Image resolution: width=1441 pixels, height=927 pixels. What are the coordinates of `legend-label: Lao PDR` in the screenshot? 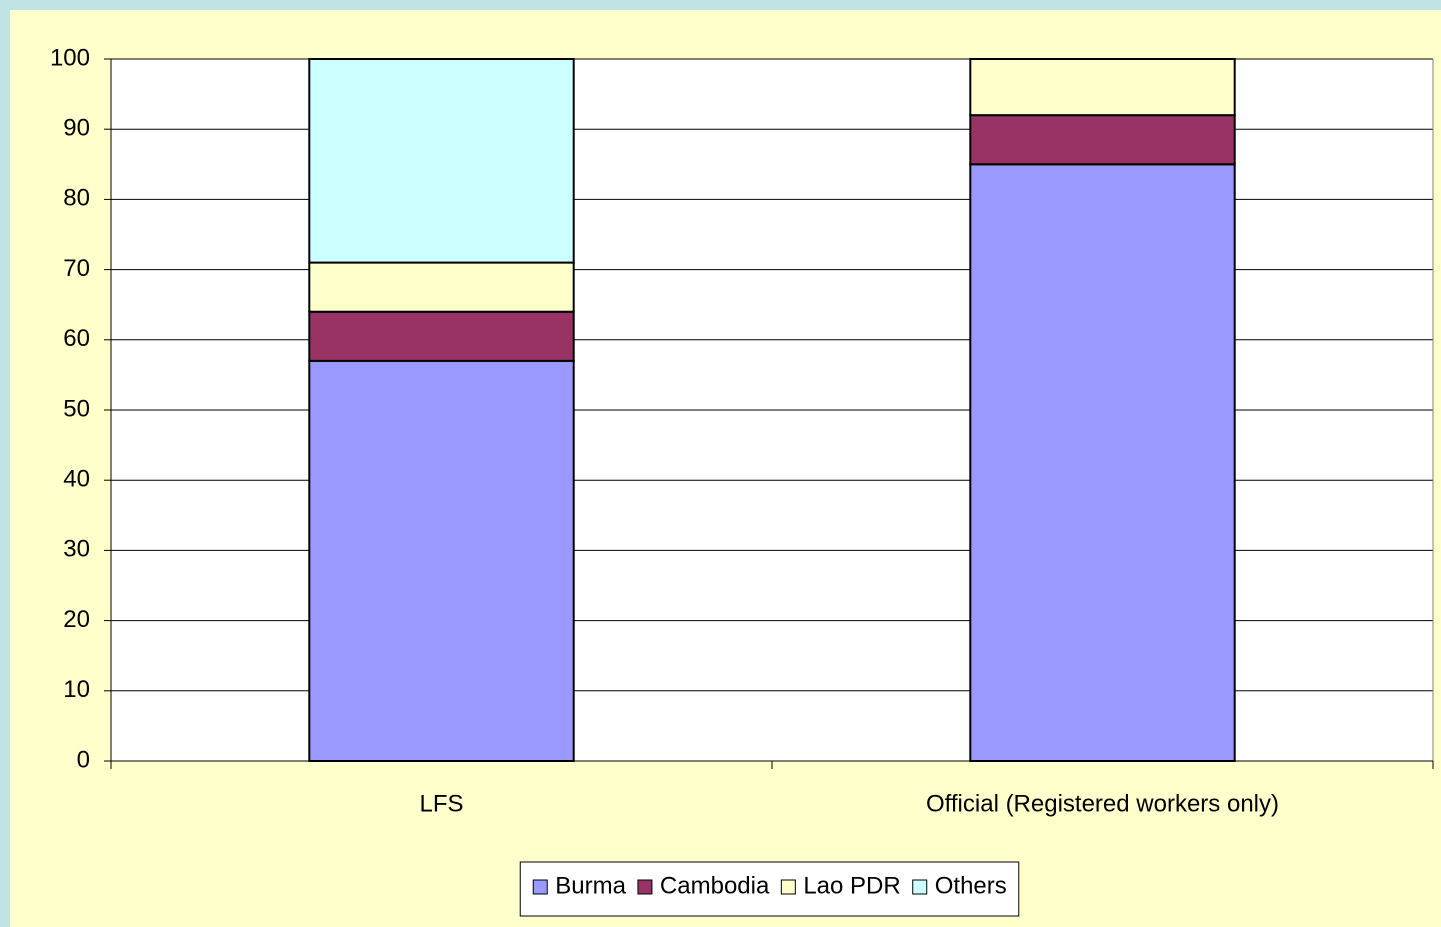 It's located at (851, 885).